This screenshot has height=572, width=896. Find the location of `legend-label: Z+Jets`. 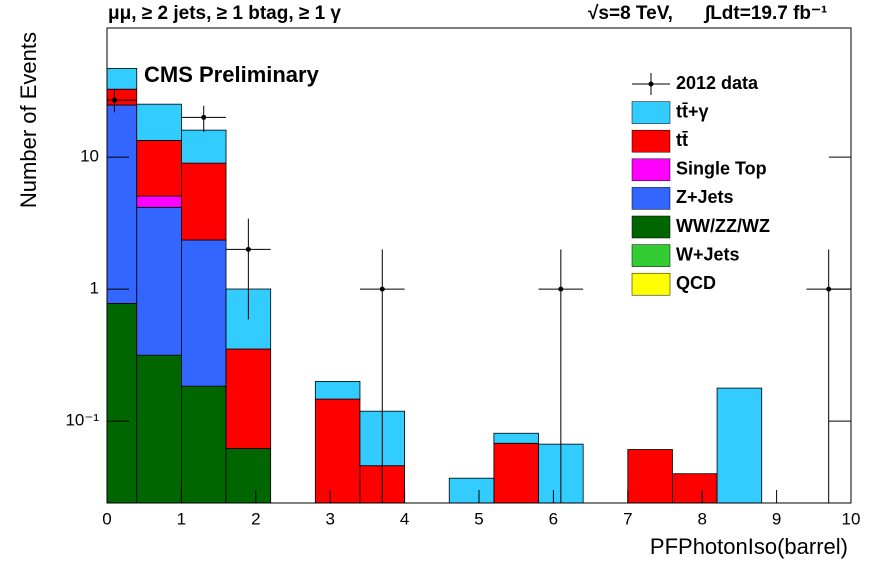

legend-label: Z+Jets is located at coordinates (705, 197).